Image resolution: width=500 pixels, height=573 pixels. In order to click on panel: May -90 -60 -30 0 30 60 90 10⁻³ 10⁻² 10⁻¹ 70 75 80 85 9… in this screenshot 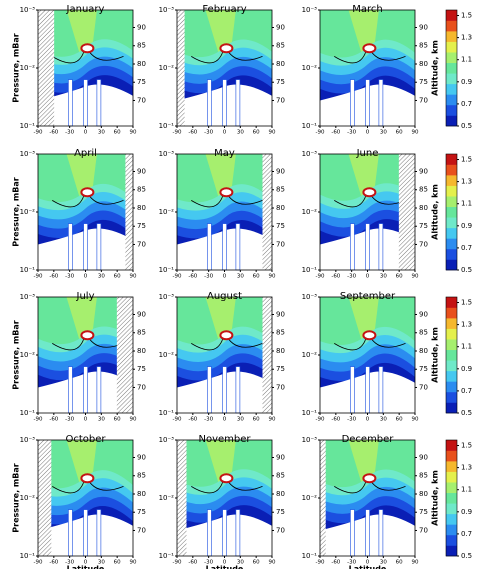, I will do `click(222, 214)`.